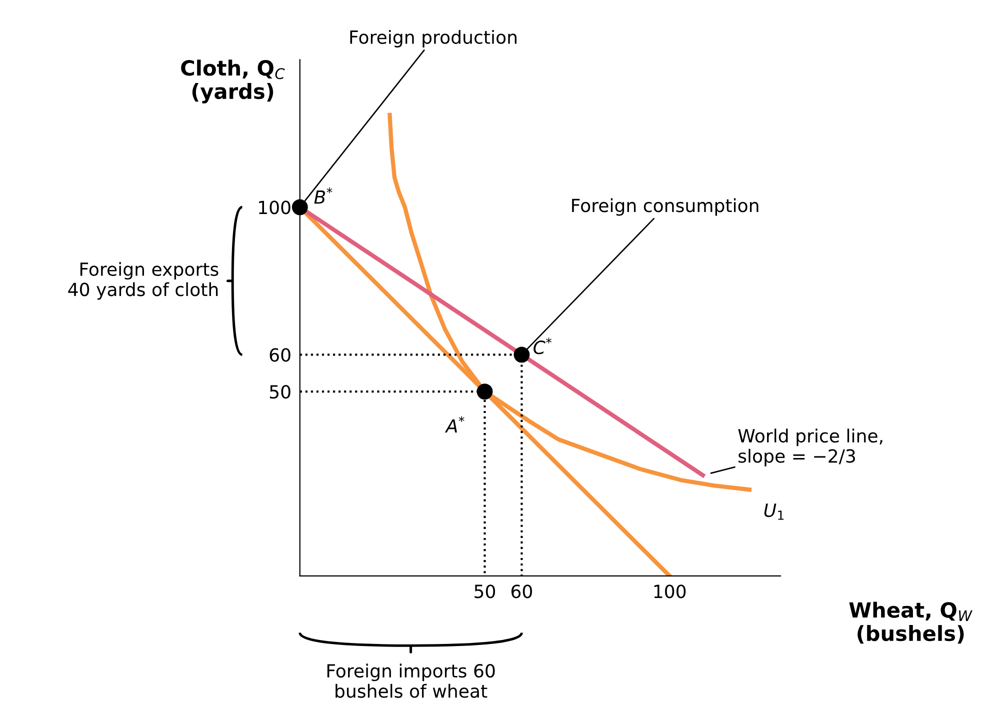 This screenshot has width=993, height=719. Describe the element at coordinates (670, 591) in the screenshot. I see `x-tick-label: 100` at that location.